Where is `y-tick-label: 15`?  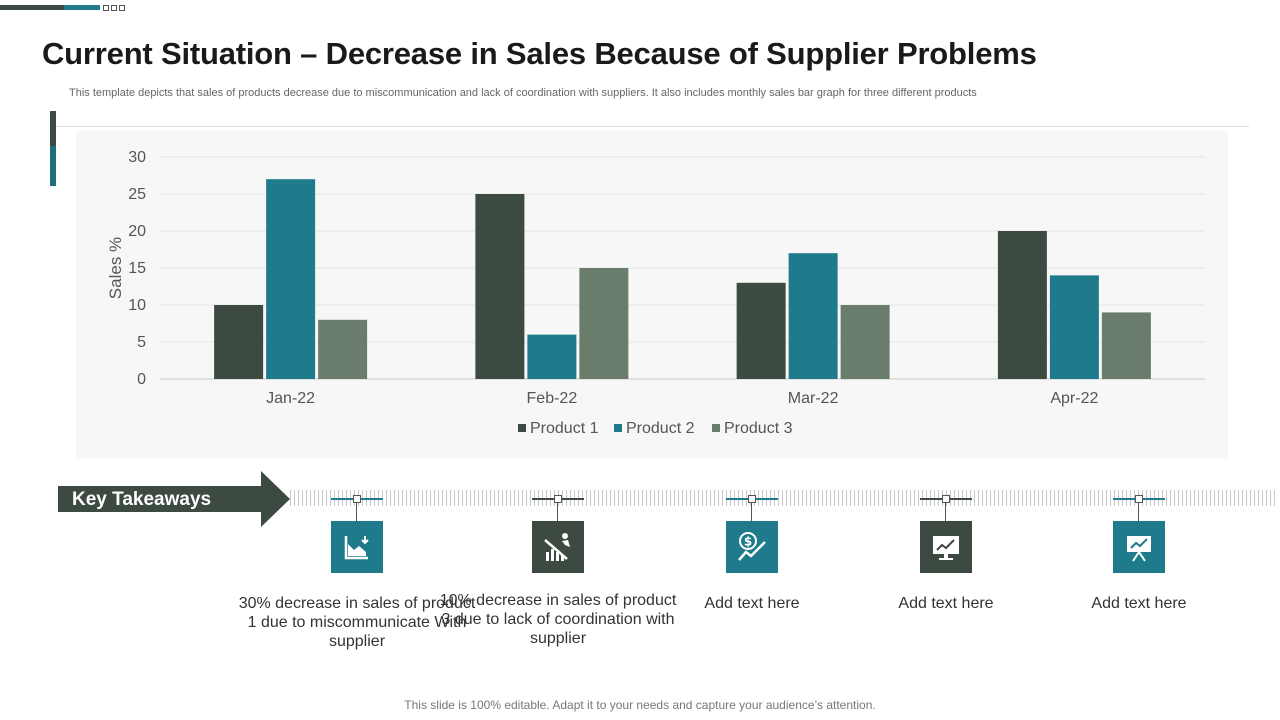 y-tick-label: 15 is located at coordinates (137, 268).